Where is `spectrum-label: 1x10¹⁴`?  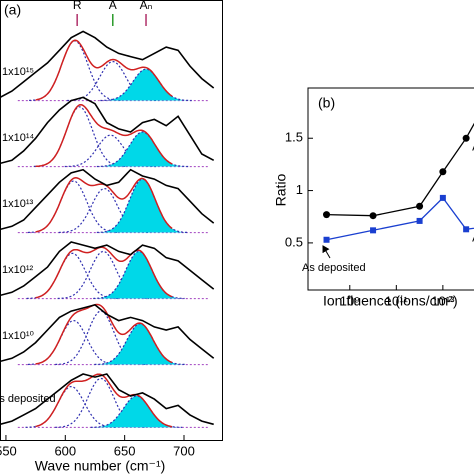
spectrum-label: 1x10¹⁴ is located at coordinates (18, 138).